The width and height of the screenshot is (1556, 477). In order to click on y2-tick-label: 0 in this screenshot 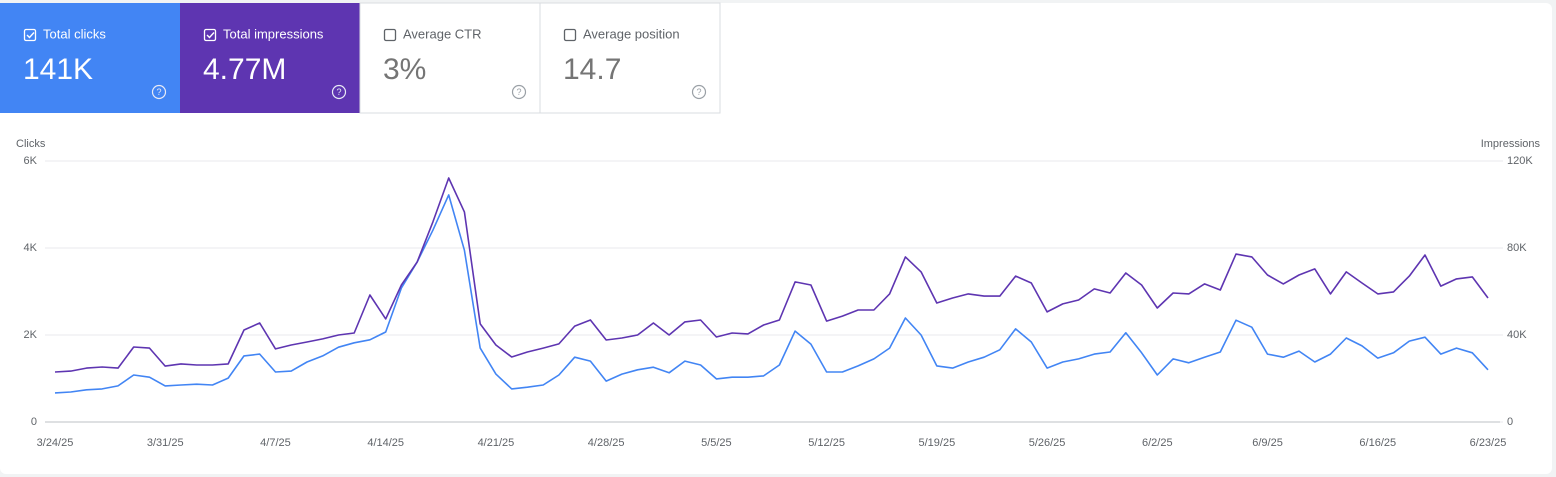, I will do `click(1510, 422)`.